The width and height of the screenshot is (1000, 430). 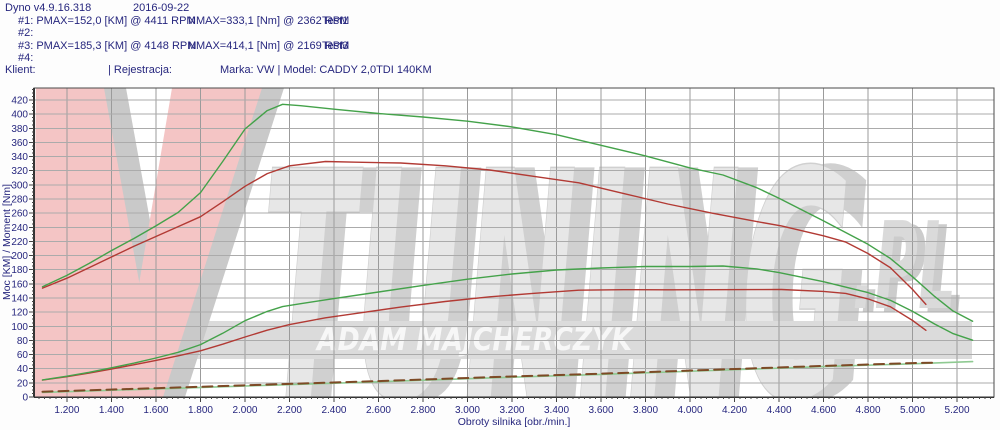 I want to click on watermark-pl-text: .PL, so click(x=904, y=267).